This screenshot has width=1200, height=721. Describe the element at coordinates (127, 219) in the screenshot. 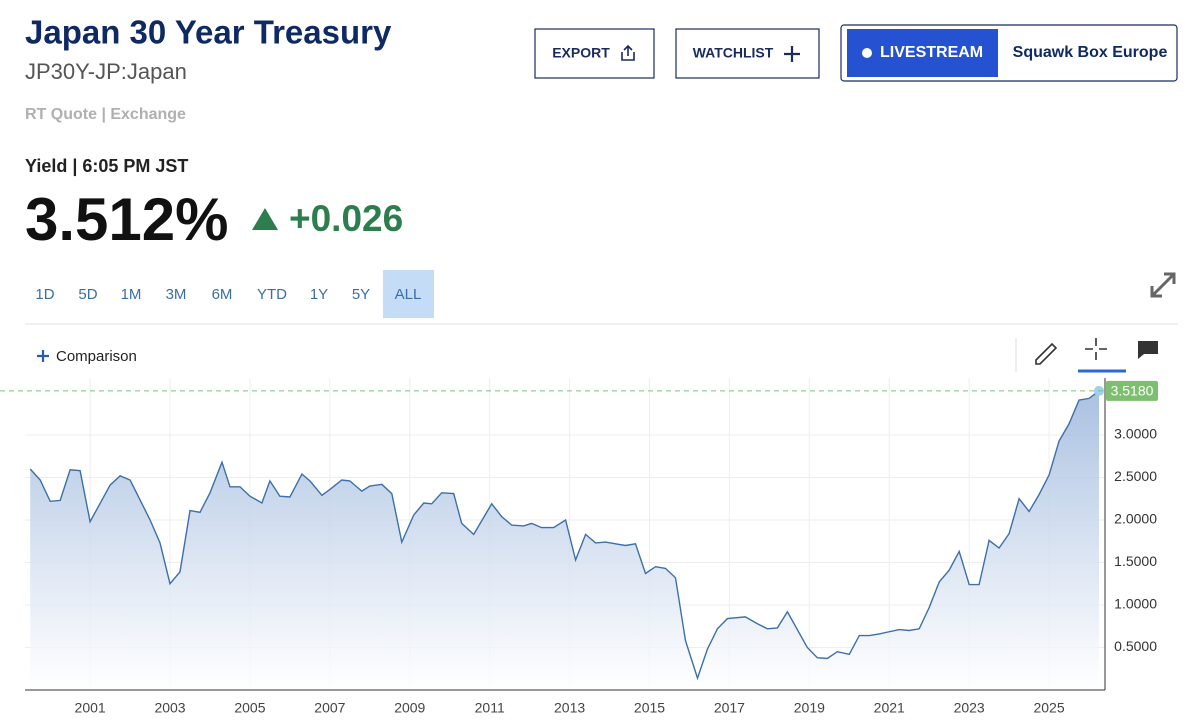

I see `price: 3.512%` at that location.